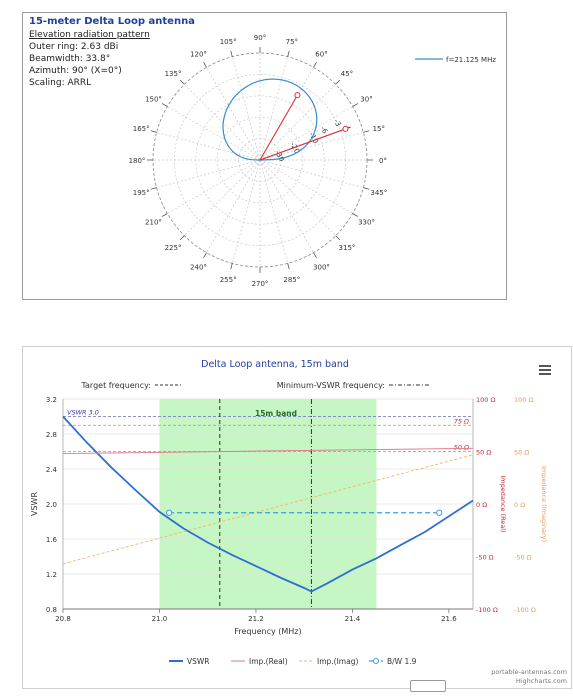  I want to click on credit-site: portable-antennas.com, so click(529, 672).